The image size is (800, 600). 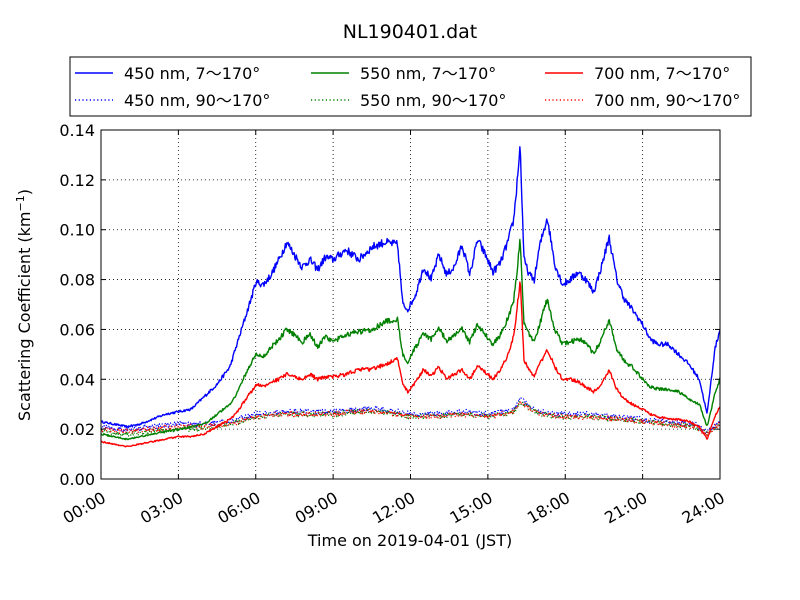 I want to click on x-tick-label: 24:00, so click(x=703, y=508).